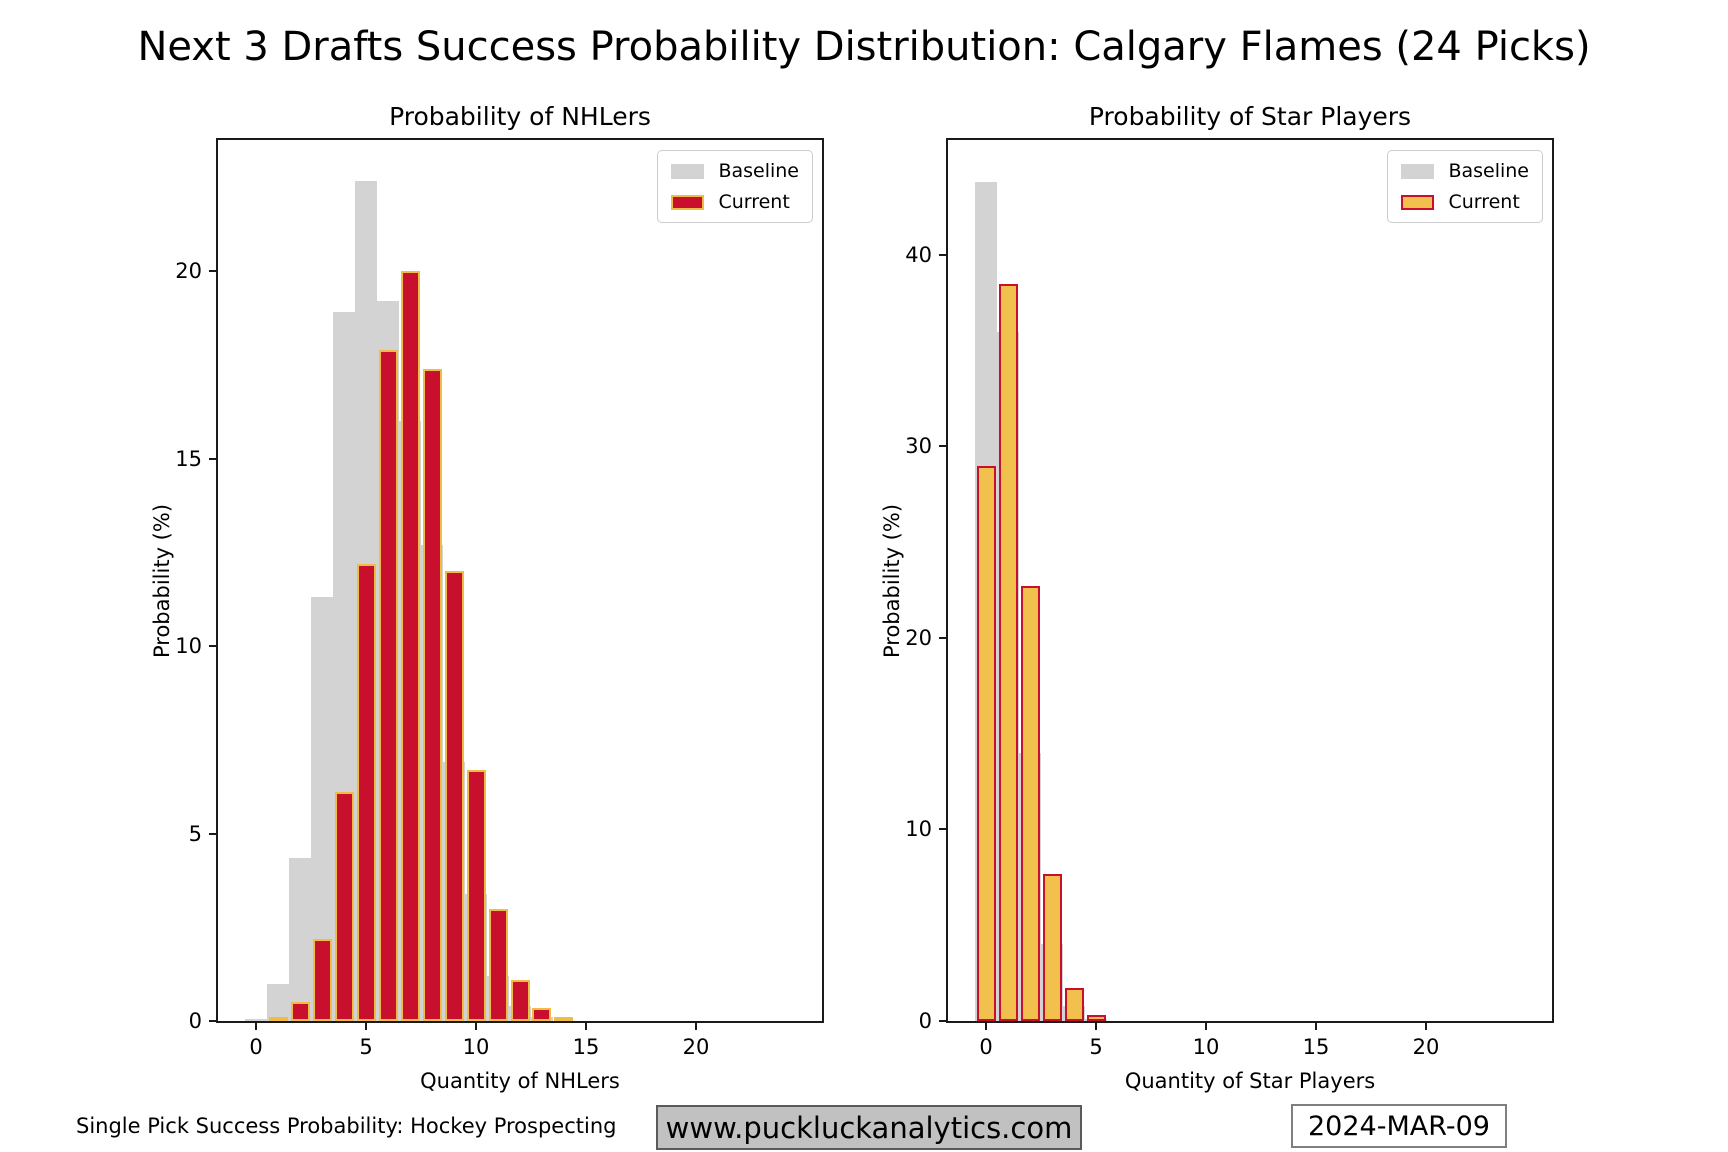 This screenshot has width=1728, height=1152. What do you see at coordinates (918, 446) in the screenshot?
I see `y-tick-label-30: 30` at bounding box center [918, 446].